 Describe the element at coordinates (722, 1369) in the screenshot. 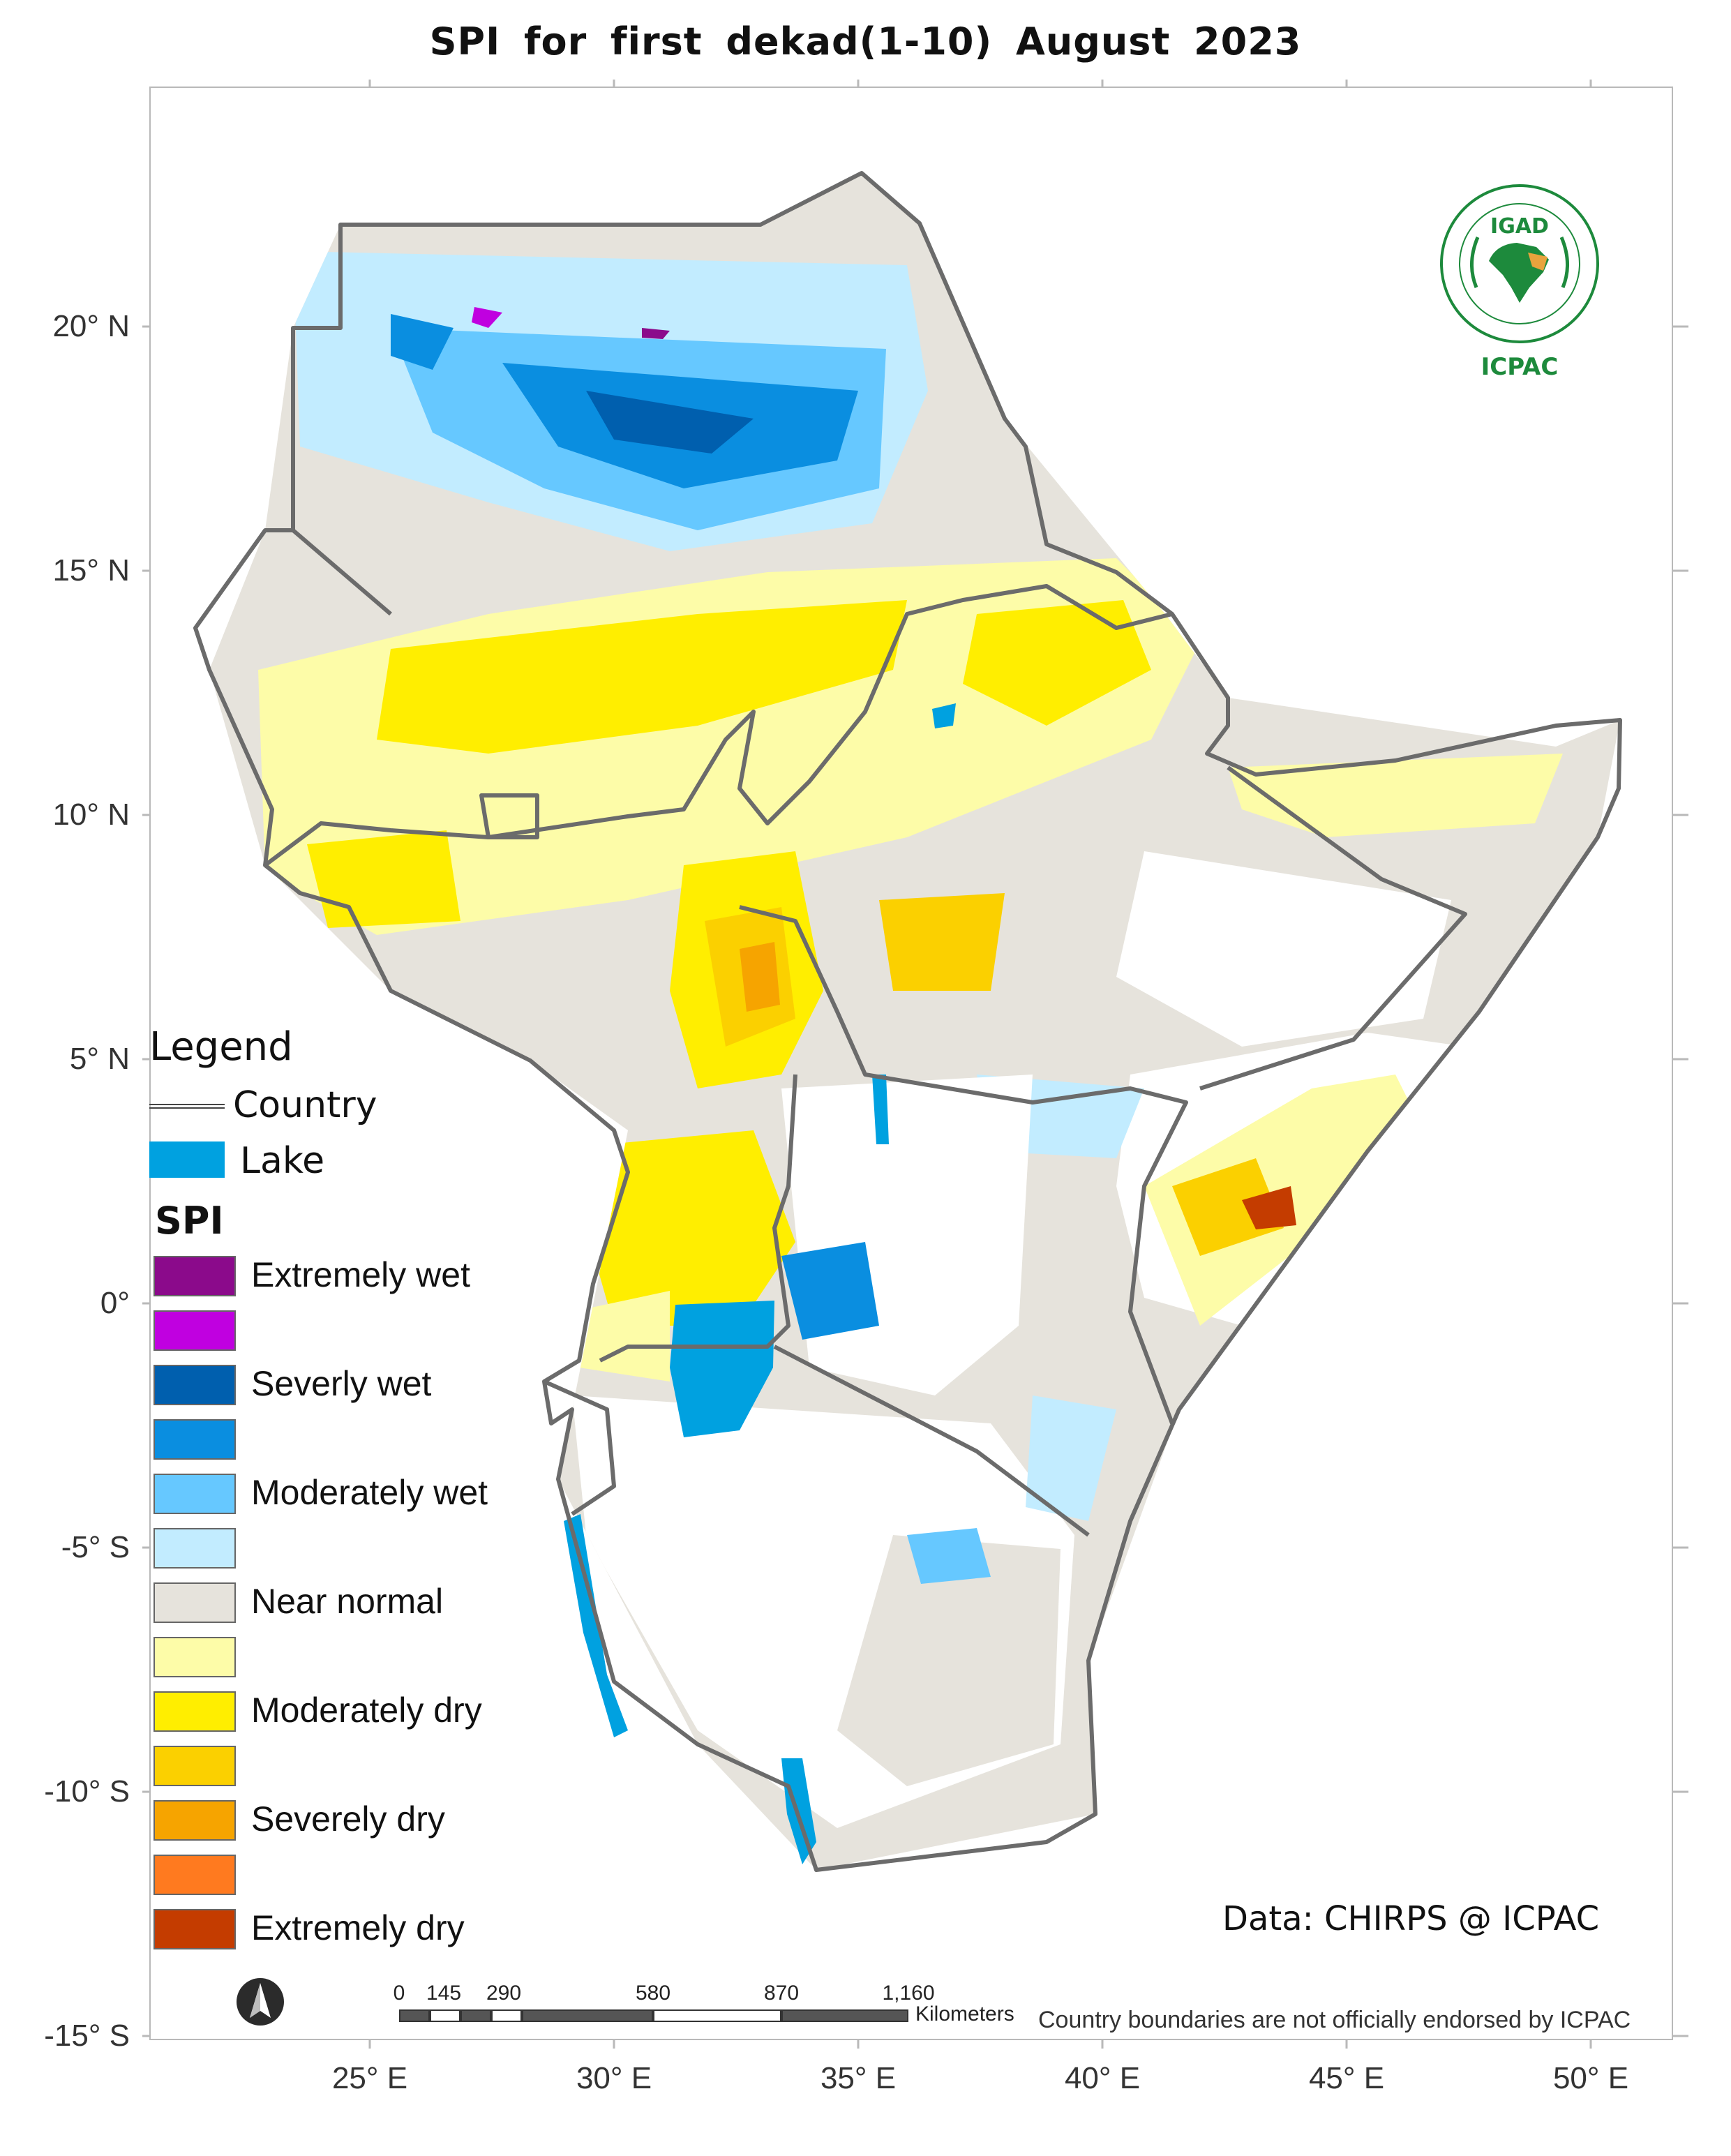

I see `lake-victoria` at that location.